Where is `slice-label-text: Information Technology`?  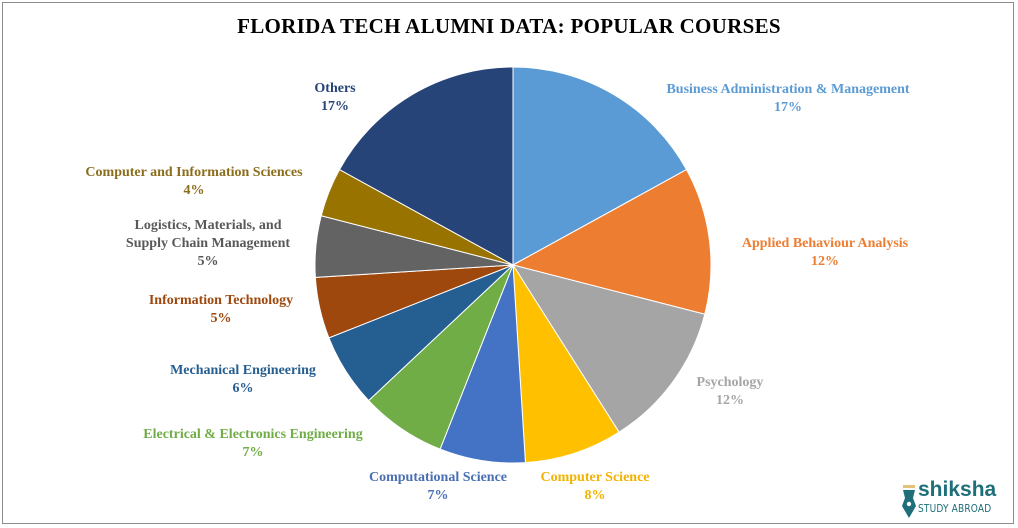
slice-label-text: Information Technology is located at coordinates (221, 300).